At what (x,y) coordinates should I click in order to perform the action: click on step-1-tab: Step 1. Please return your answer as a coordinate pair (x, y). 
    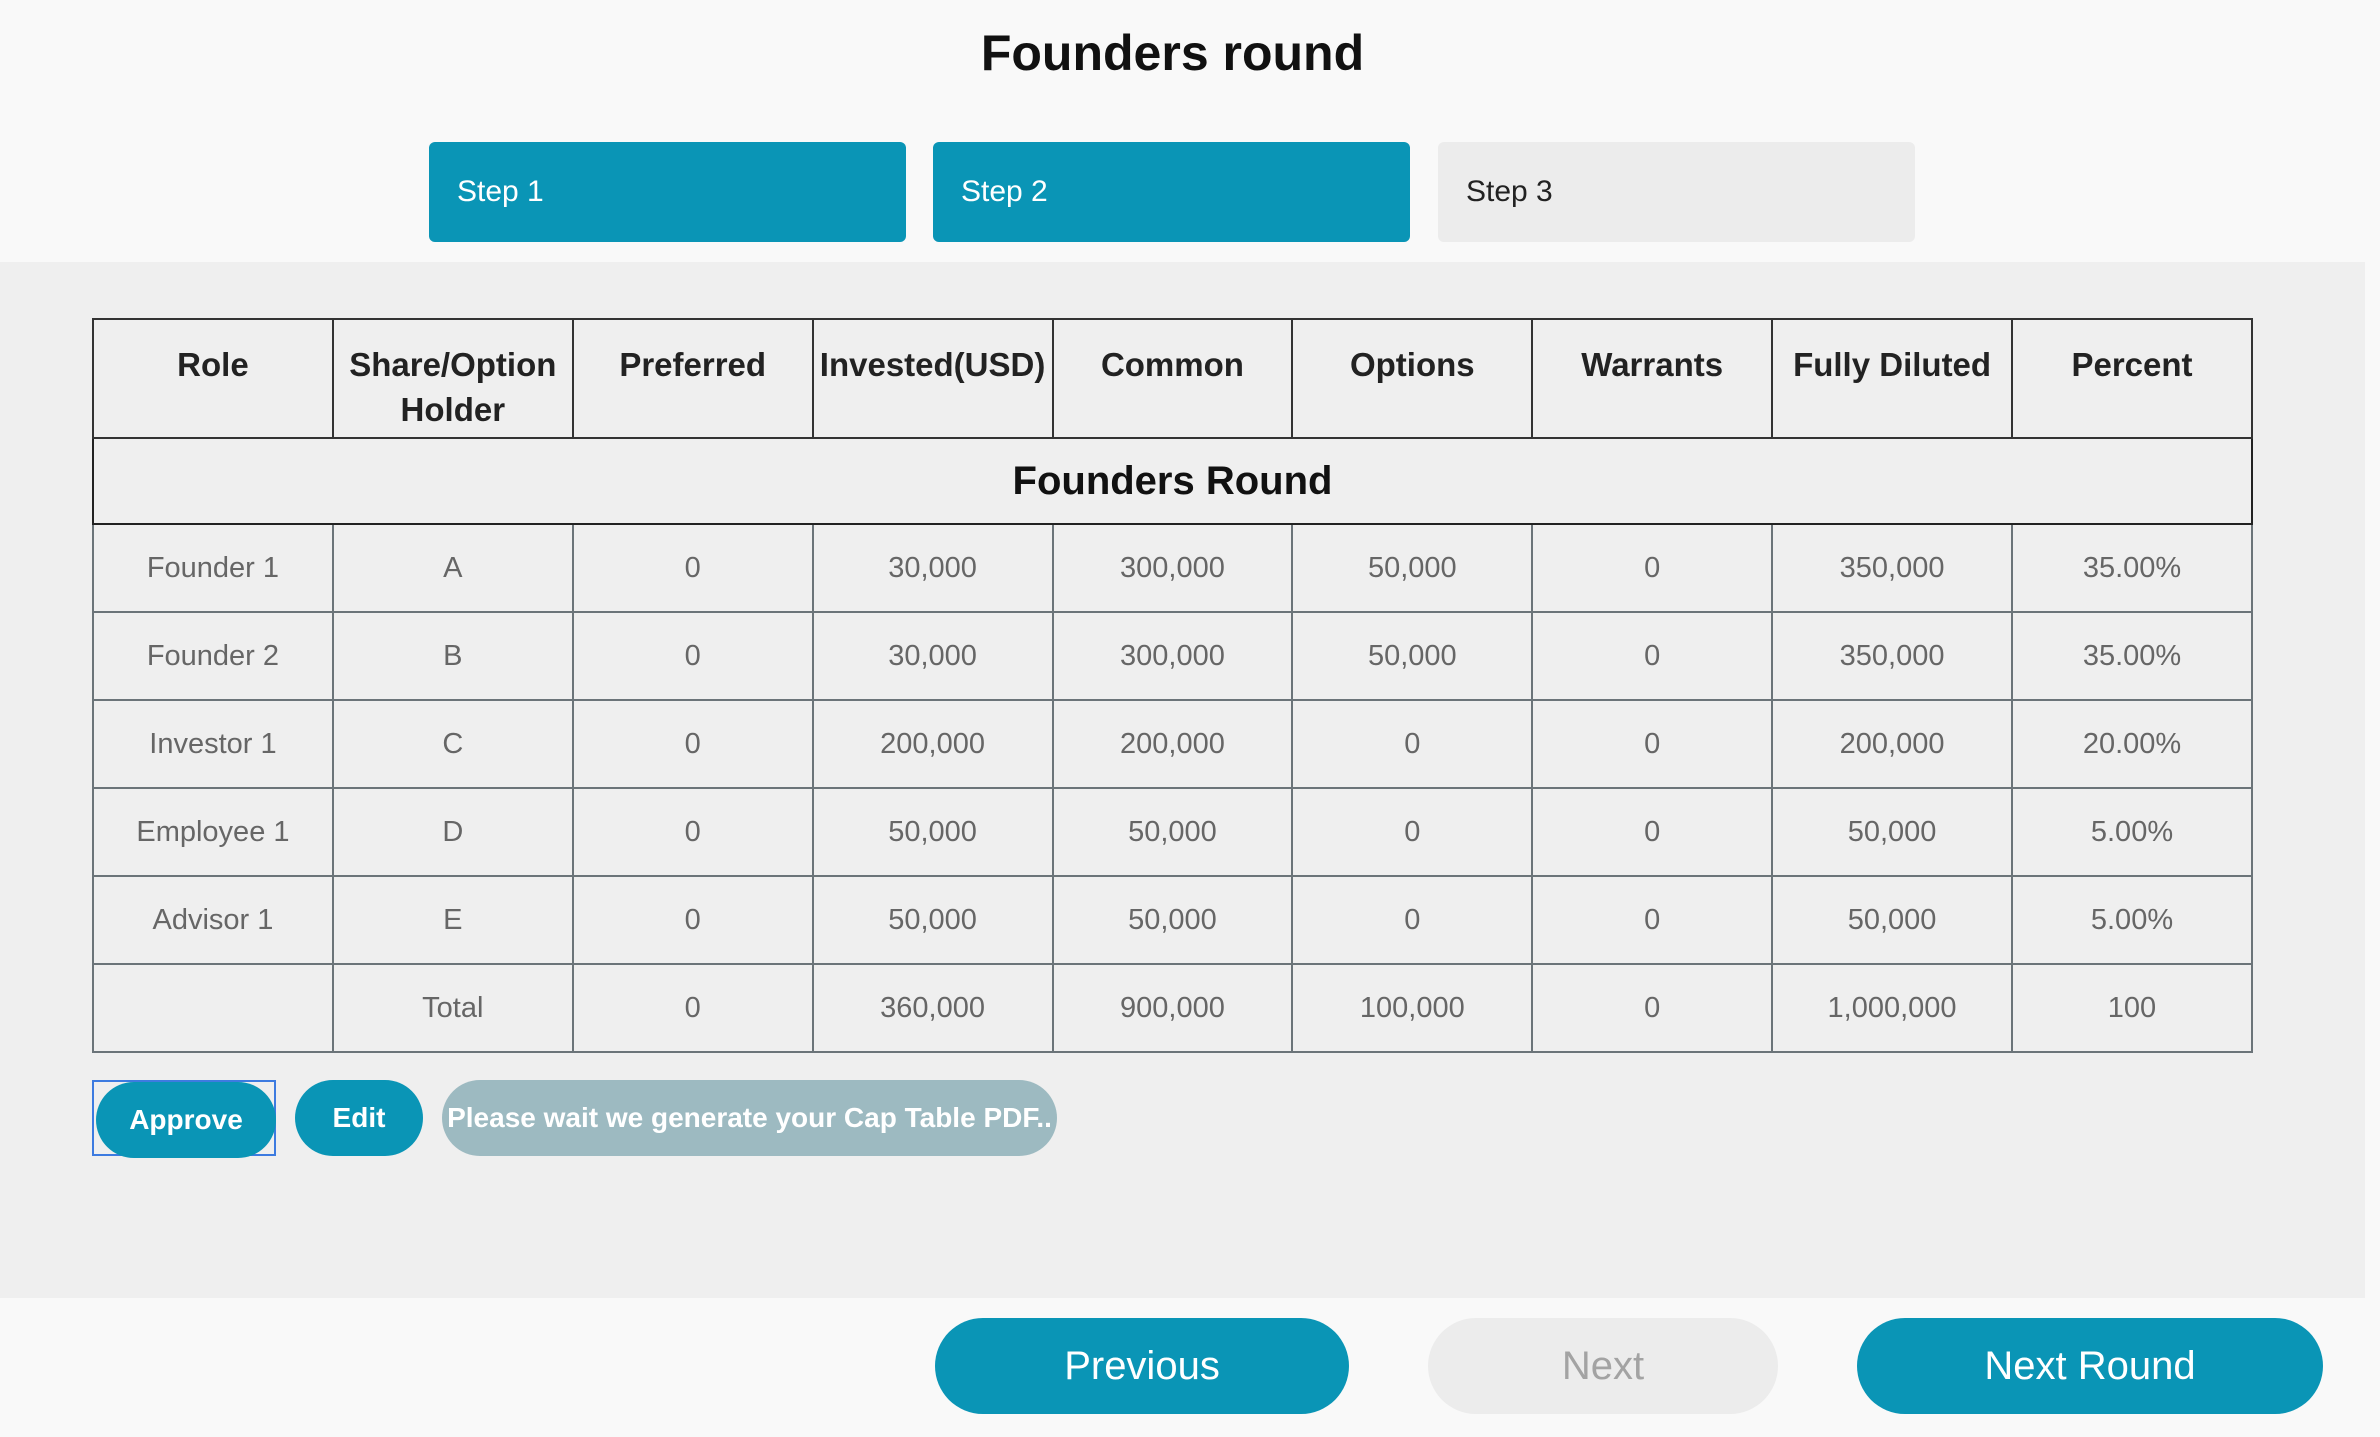
    Looking at the image, I should click on (667, 192).